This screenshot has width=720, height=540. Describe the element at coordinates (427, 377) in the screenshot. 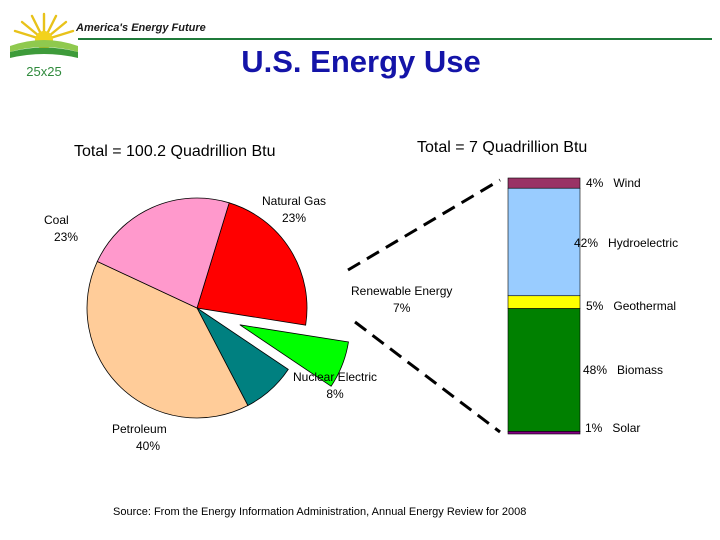

I see `connector-bottom` at that location.